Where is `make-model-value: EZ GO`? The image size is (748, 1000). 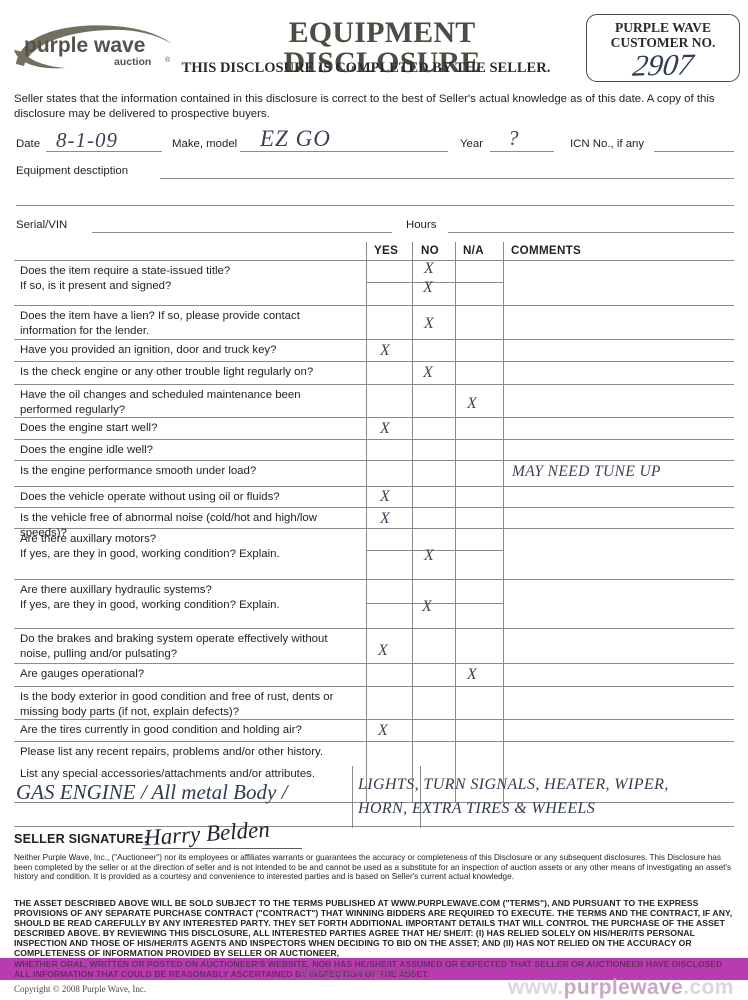 make-model-value: EZ GO is located at coordinates (295, 138).